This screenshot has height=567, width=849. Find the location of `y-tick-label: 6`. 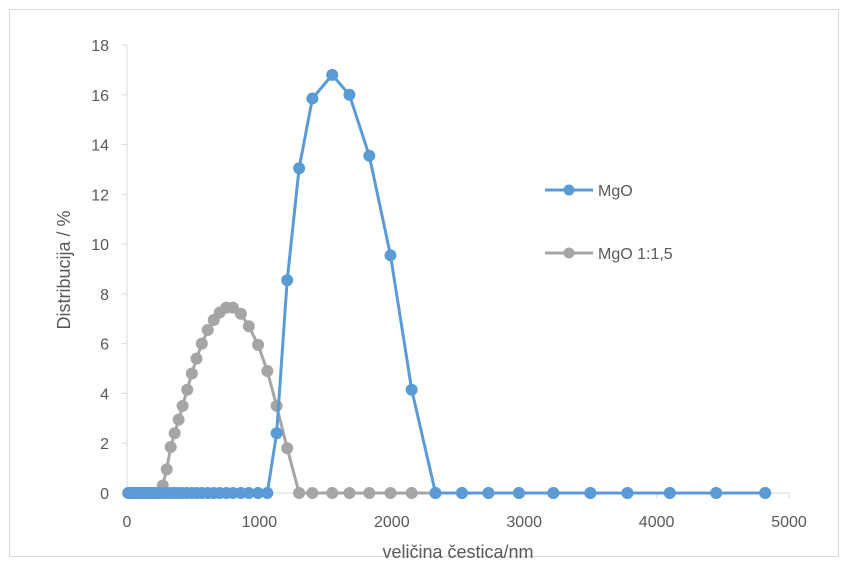

y-tick-label: 6 is located at coordinates (104, 345).